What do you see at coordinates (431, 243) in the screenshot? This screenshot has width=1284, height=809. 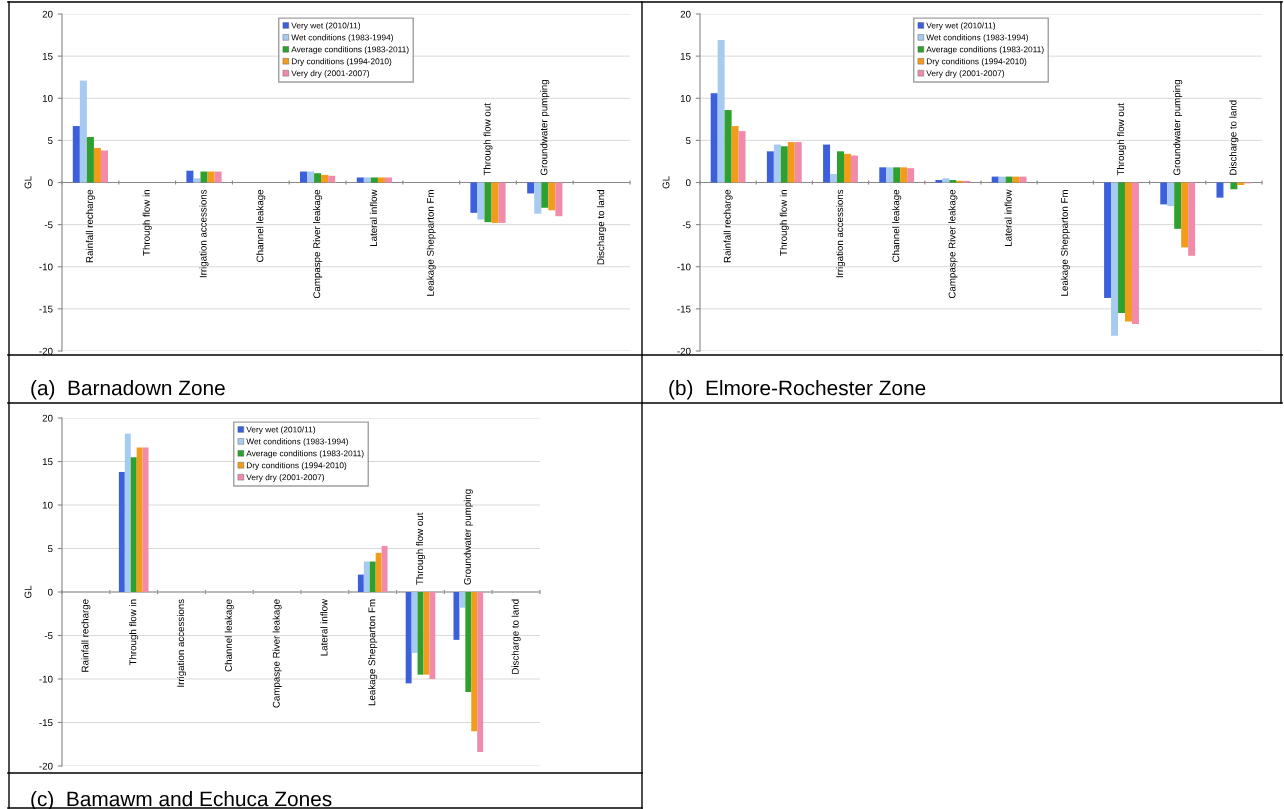 I see `x-tick-label: Leakage Shepparton Fm` at bounding box center [431, 243].